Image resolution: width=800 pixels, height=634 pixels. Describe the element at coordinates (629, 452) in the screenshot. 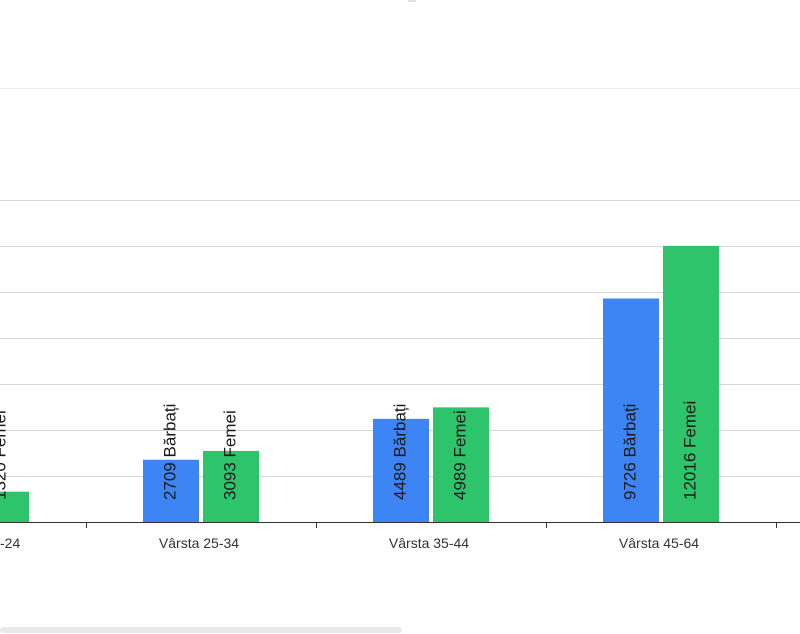

I see `bar-value-label: 9726 Bărbați` at that location.